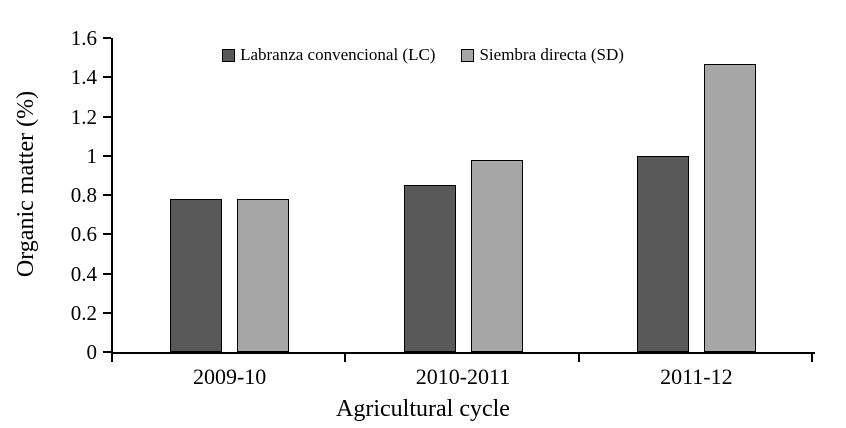  I want to click on y-tick-label: 0.2, so click(83, 312).